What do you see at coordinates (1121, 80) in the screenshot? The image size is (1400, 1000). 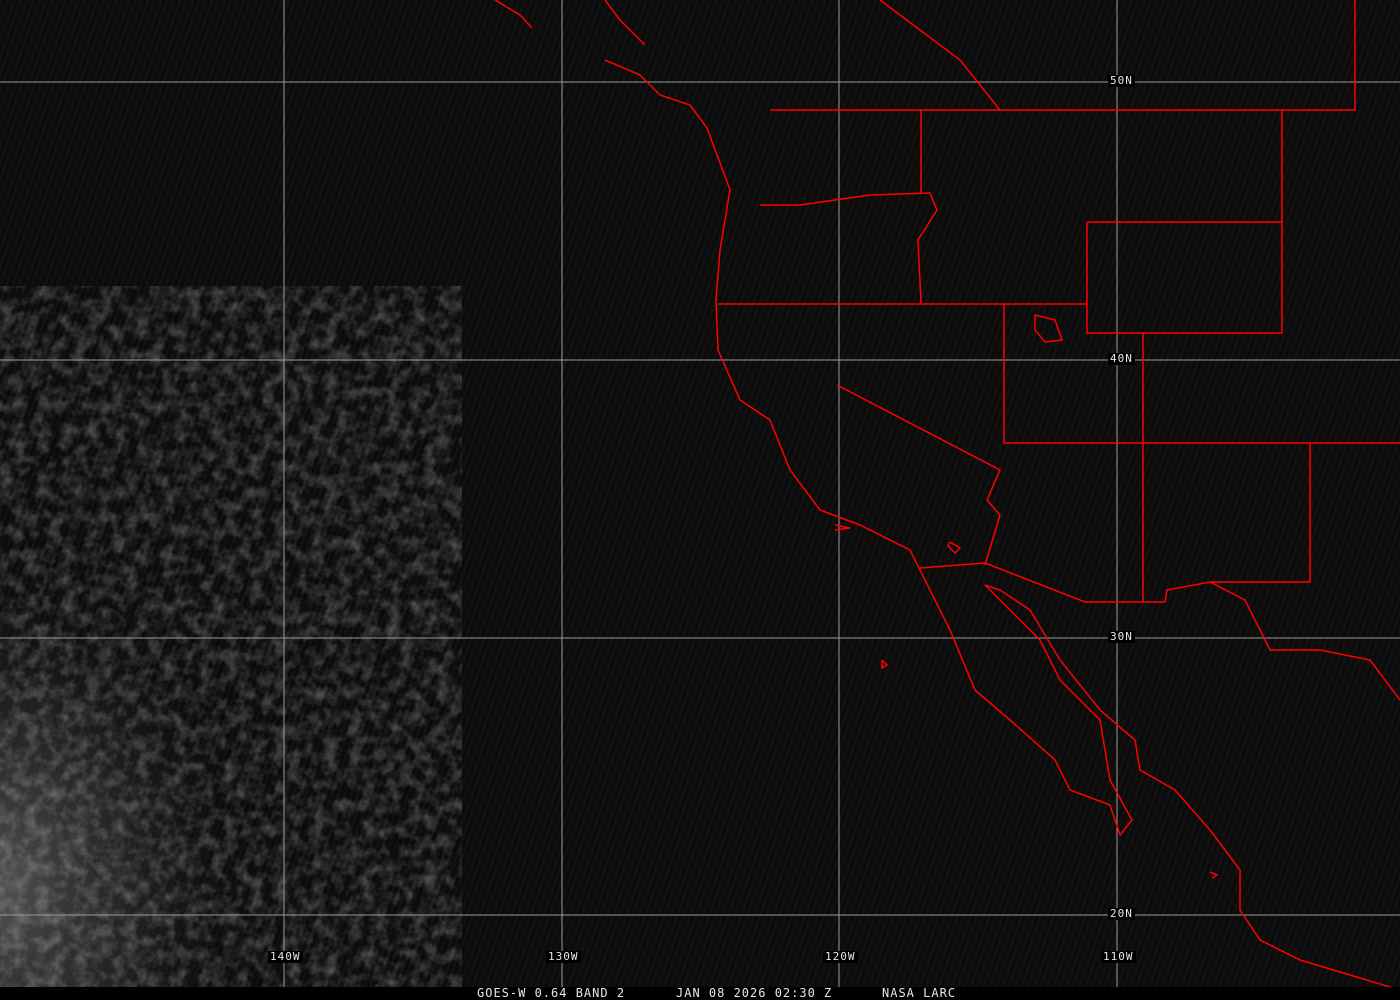 I see `lat-label-50n: 50N` at bounding box center [1121, 80].